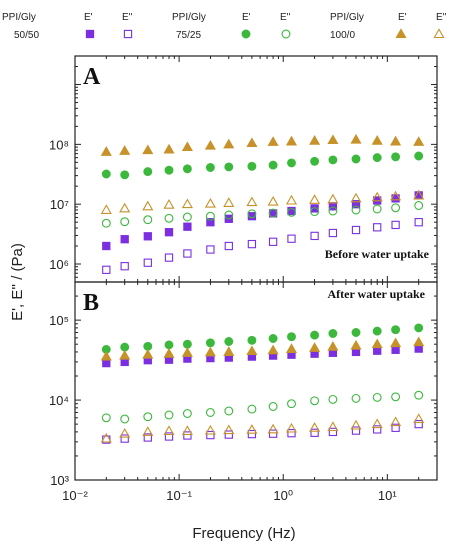  What do you see at coordinates (246, 34) in the screenshot?
I see `legend-marker-filled-circle` at bounding box center [246, 34].